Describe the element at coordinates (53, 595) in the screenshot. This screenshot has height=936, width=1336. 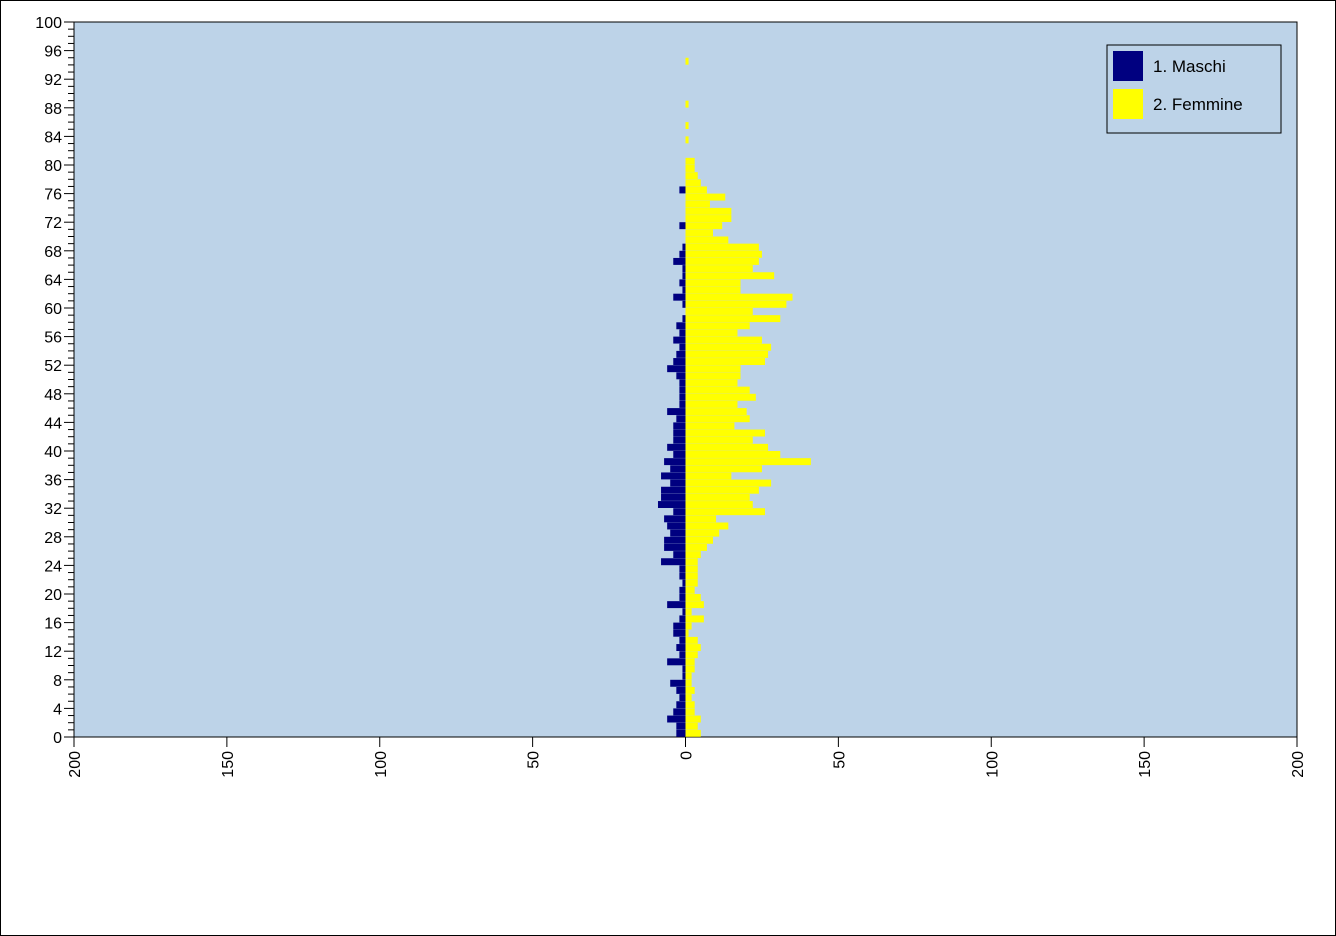
I see `y-tick-label: 20` at that location.